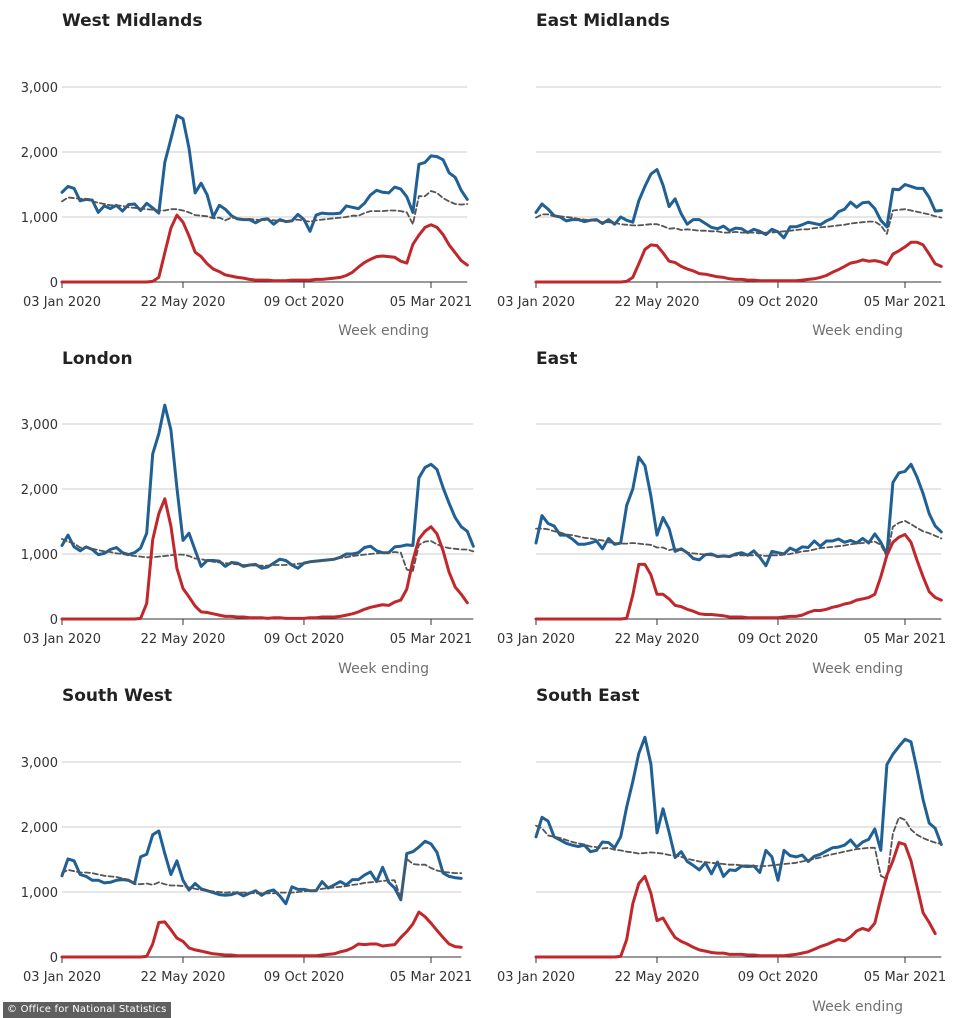 This screenshot has width=962, height=1018. Describe the element at coordinates (97, 359) in the screenshot. I see `panel-title: London` at that location.